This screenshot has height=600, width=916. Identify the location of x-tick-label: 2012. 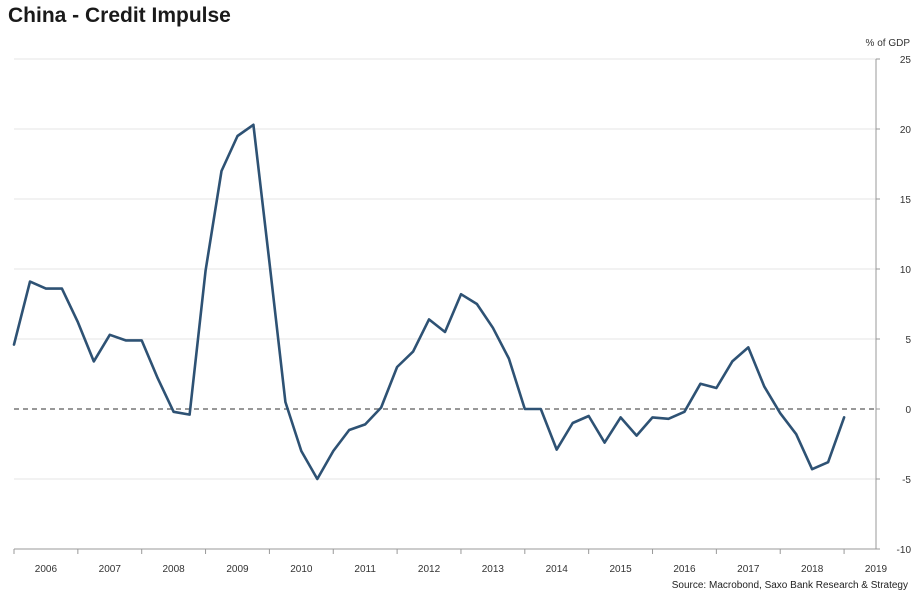
(429, 569).